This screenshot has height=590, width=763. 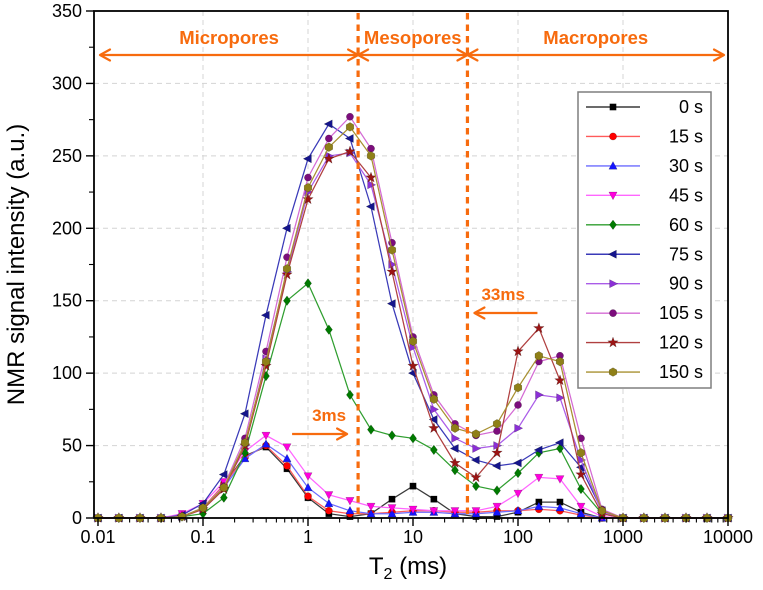 What do you see at coordinates (686, 284) in the screenshot?
I see `legend-label: 90 s` at bounding box center [686, 284].